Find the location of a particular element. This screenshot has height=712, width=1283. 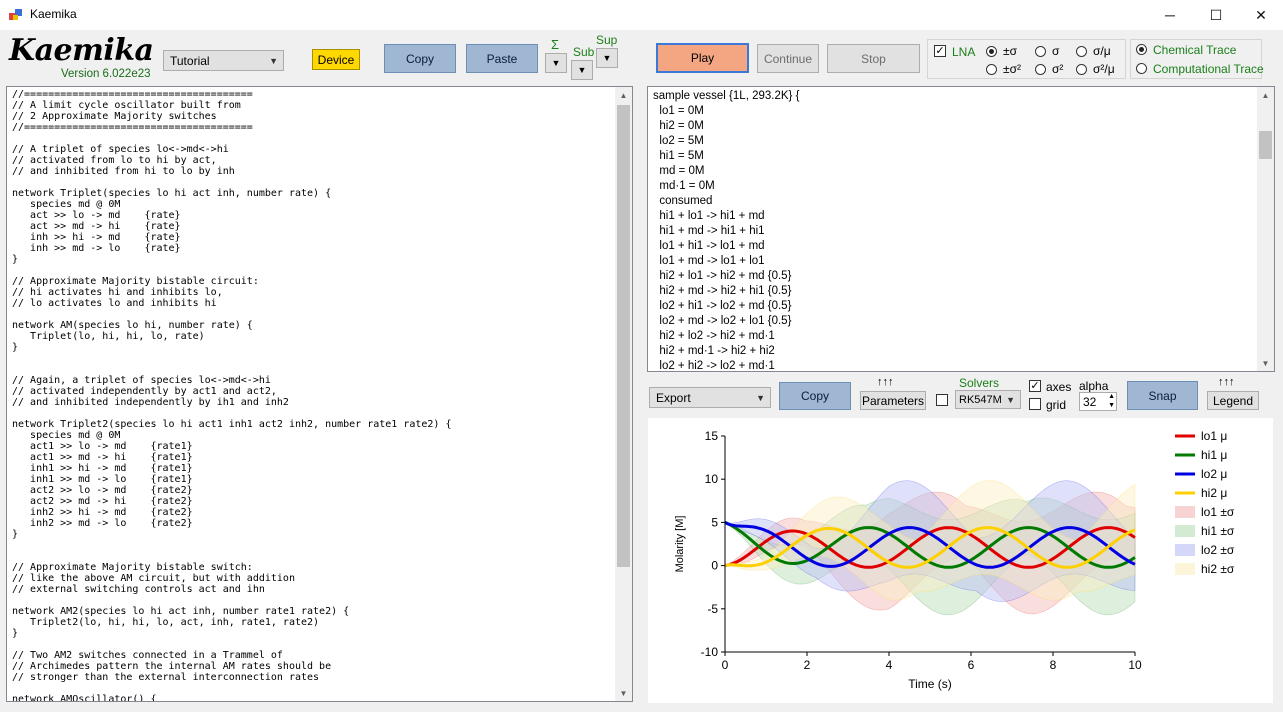

sub-dropdown: ▼ is located at coordinates (582, 70).